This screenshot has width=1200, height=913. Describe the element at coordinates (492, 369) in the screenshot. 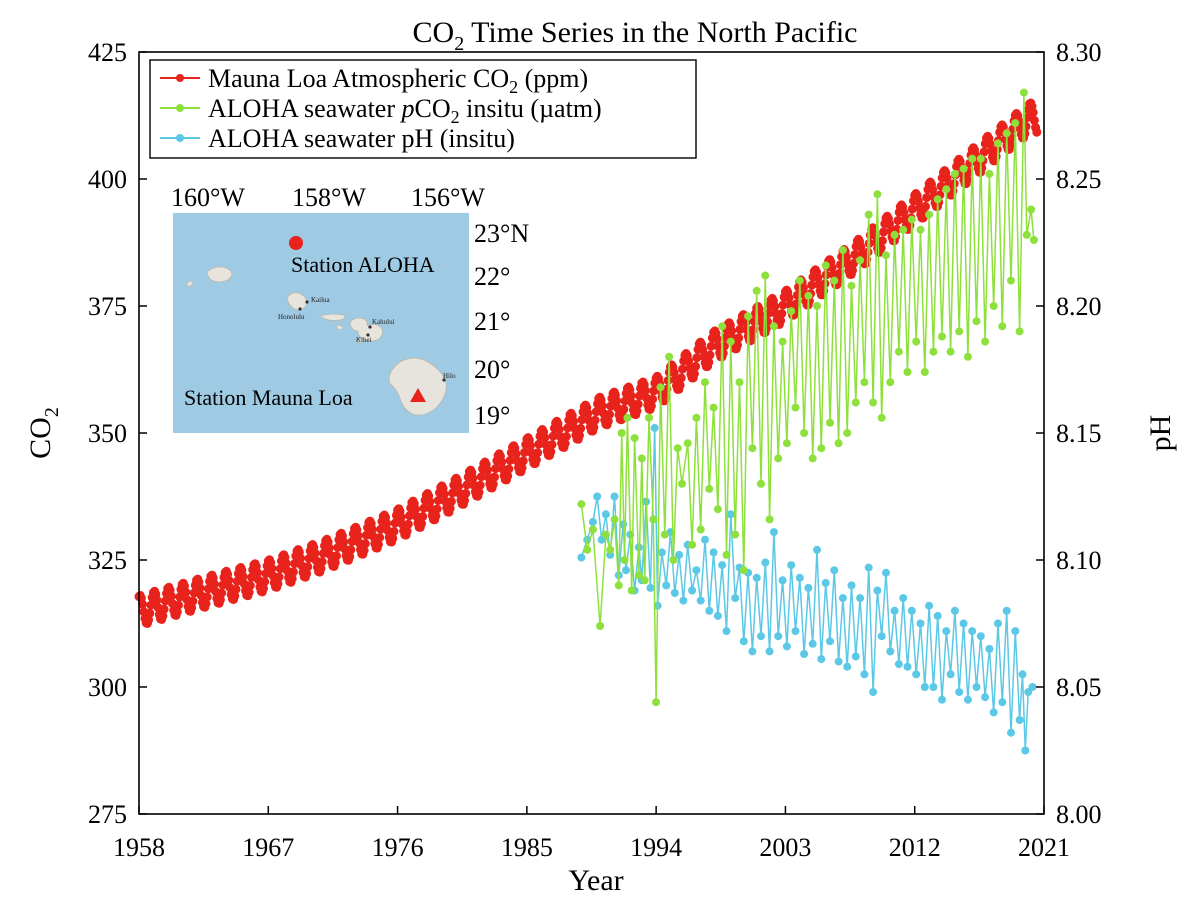

I see `map-lat-label-20: 20°` at that location.